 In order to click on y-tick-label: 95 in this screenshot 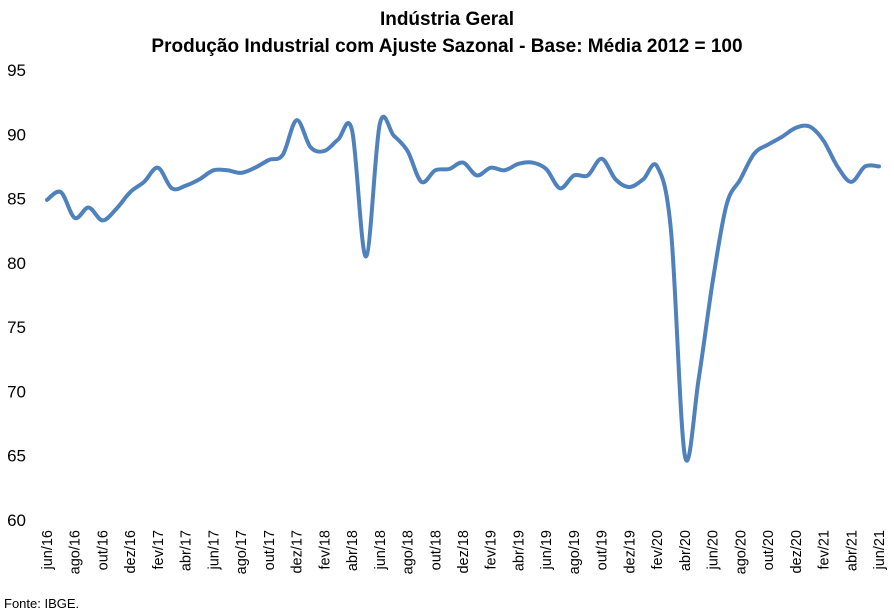, I will do `click(16, 70)`.